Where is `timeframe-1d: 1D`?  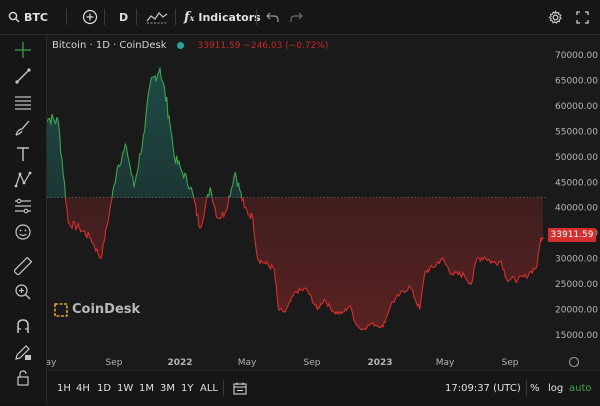 timeframe-1d: 1D is located at coordinates (104, 388).